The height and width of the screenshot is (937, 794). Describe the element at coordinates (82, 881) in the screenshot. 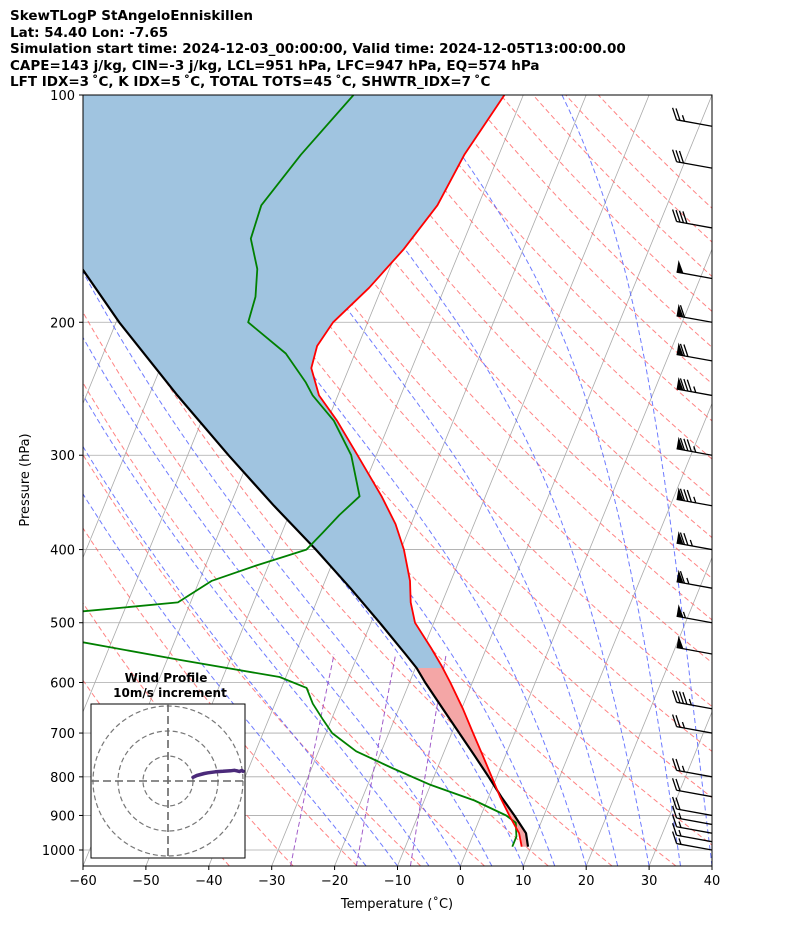

I see `x-tick-label: −60` at that location.